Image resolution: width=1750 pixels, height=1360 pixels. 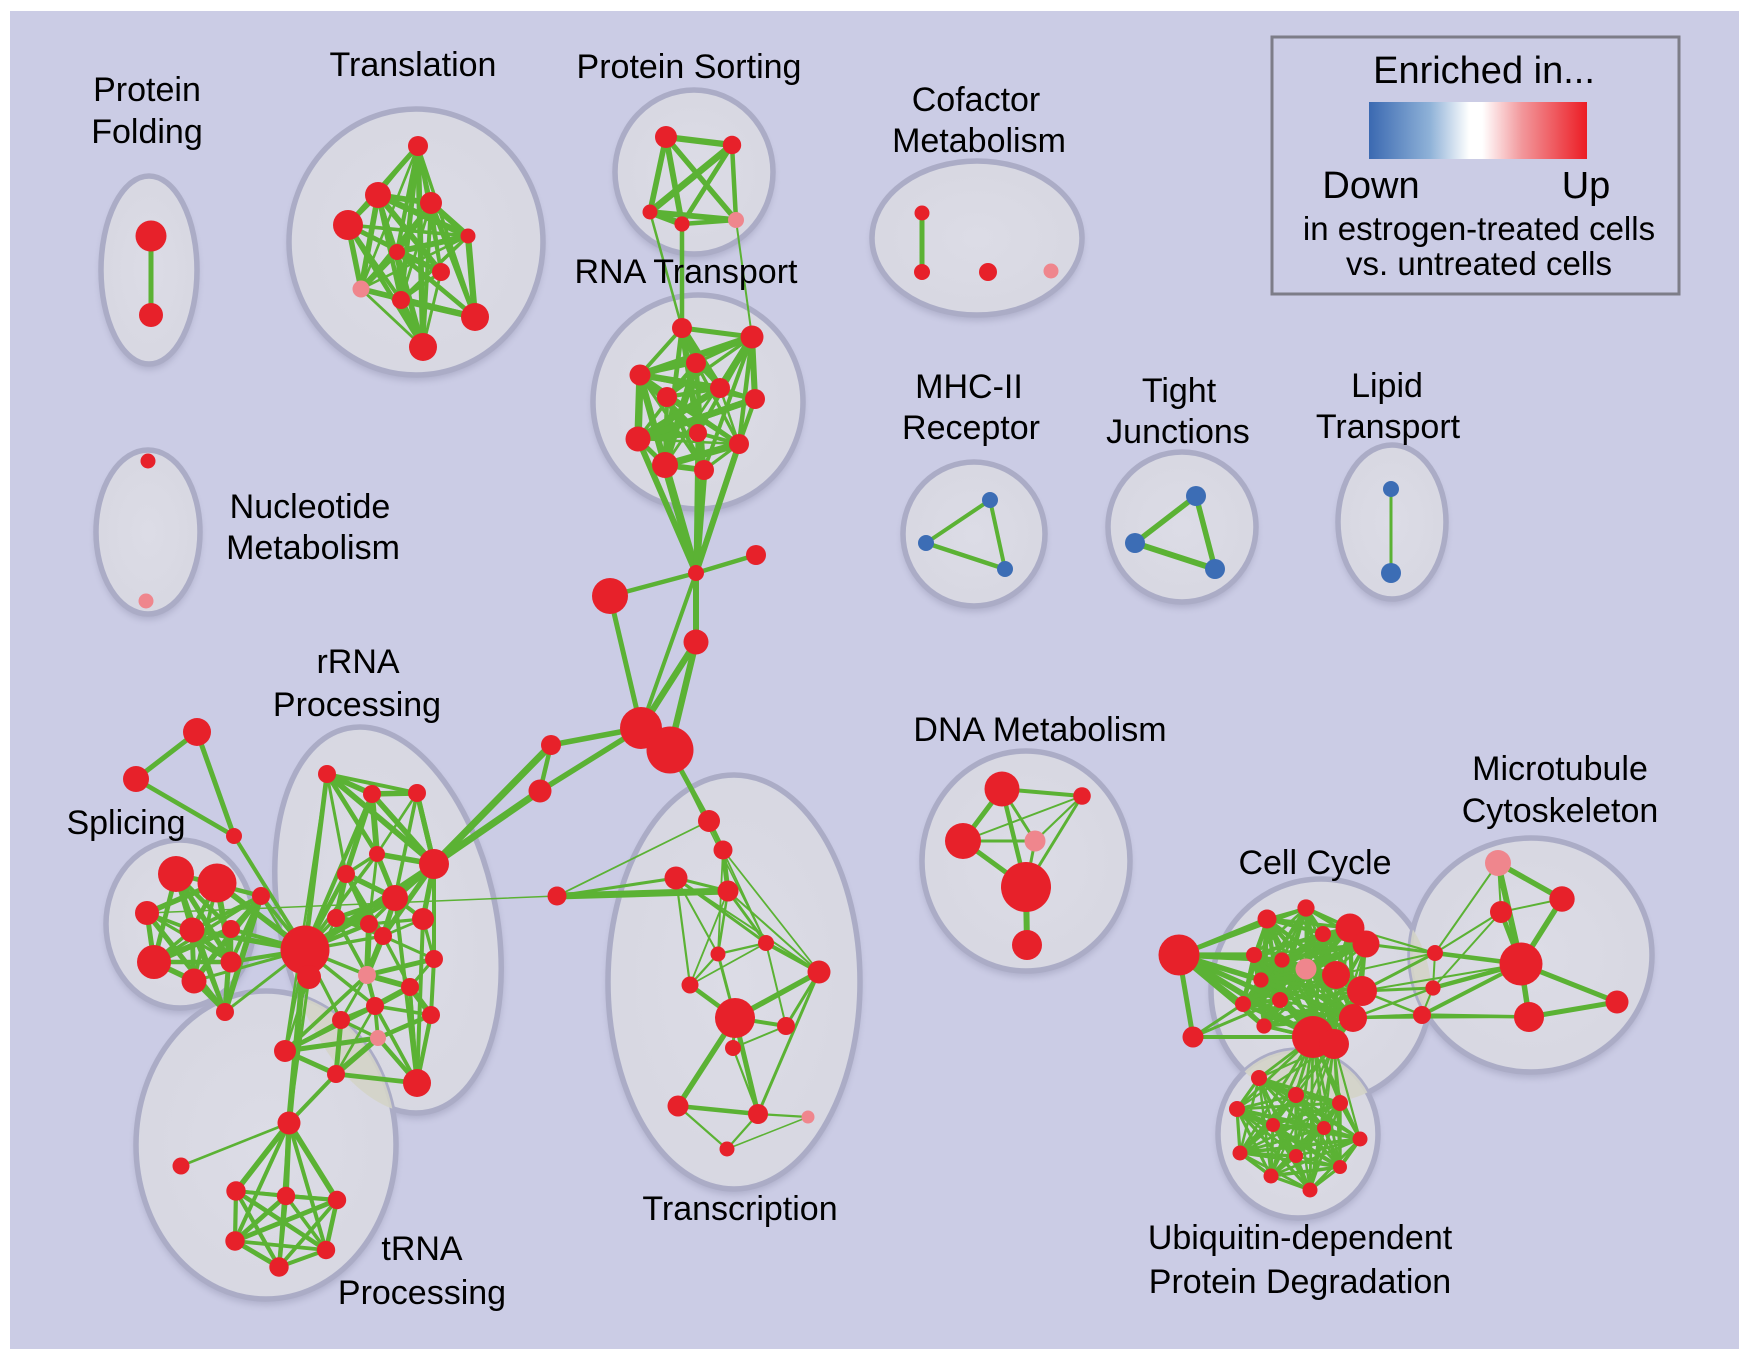 What do you see at coordinates (1178, 432) in the screenshot?
I see `svg-text: Junctions` at bounding box center [1178, 432].